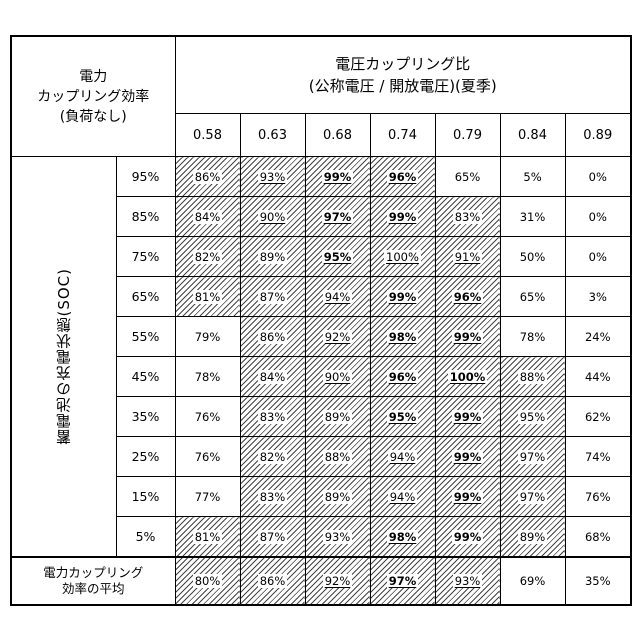 This screenshot has width=640, height=640. What do you see at coordinates (598, 297) in the screenshot?
I see `efficiency-cell: 3%` at bounding box center [598, 297].